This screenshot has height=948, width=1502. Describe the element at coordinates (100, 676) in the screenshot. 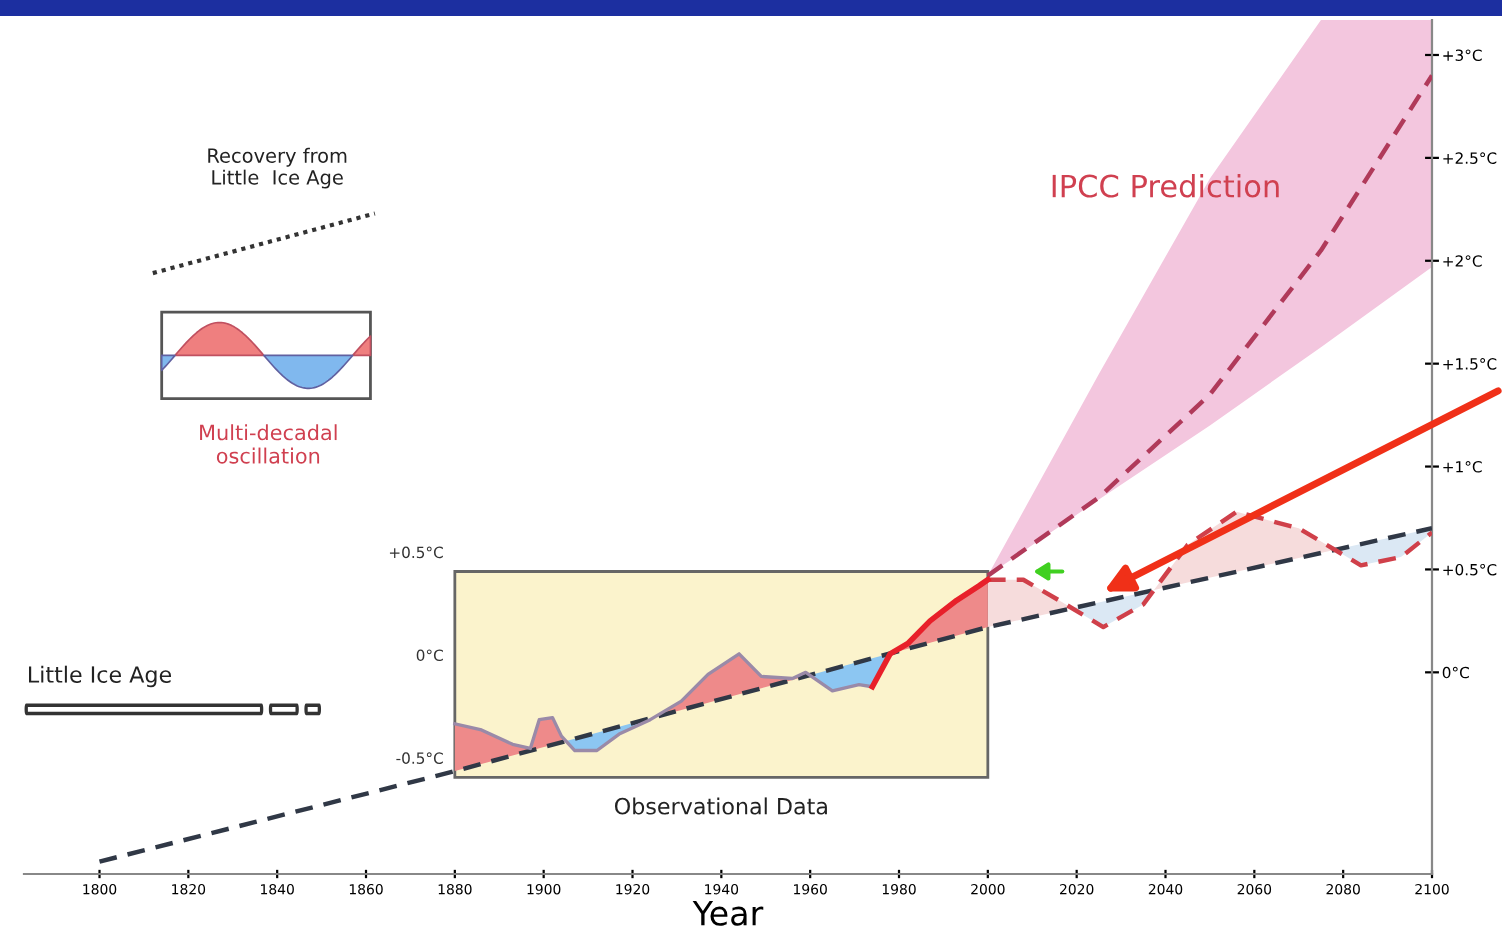

I see `annotation: Little Ice Age` at that location.